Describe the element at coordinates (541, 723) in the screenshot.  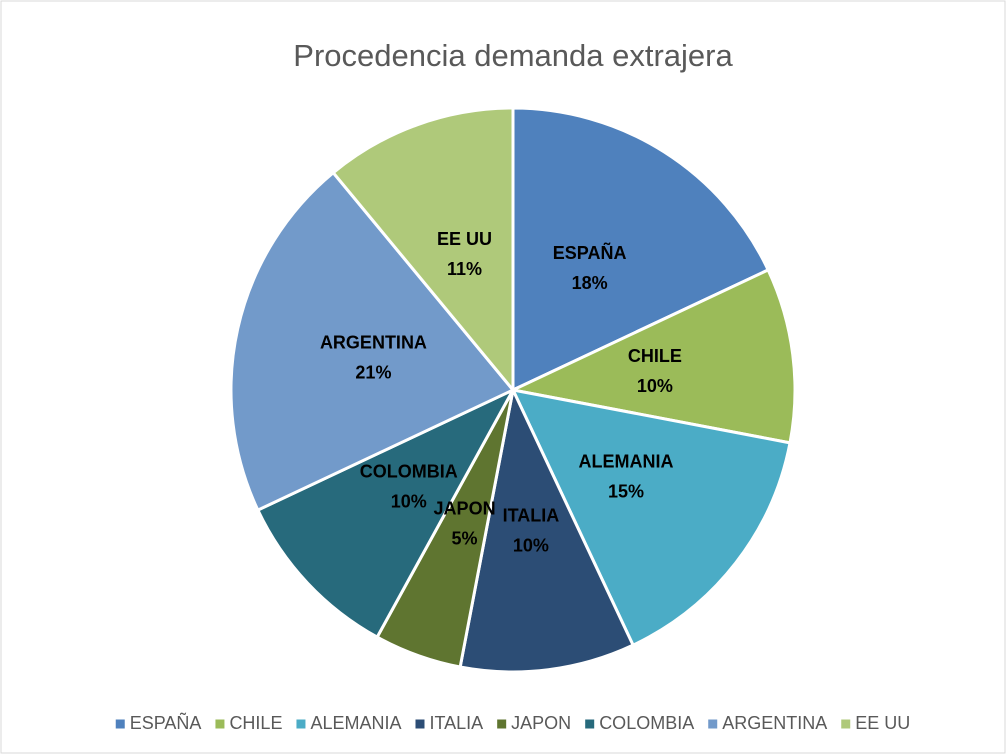
I see `legend-label: JAPON` at that location.